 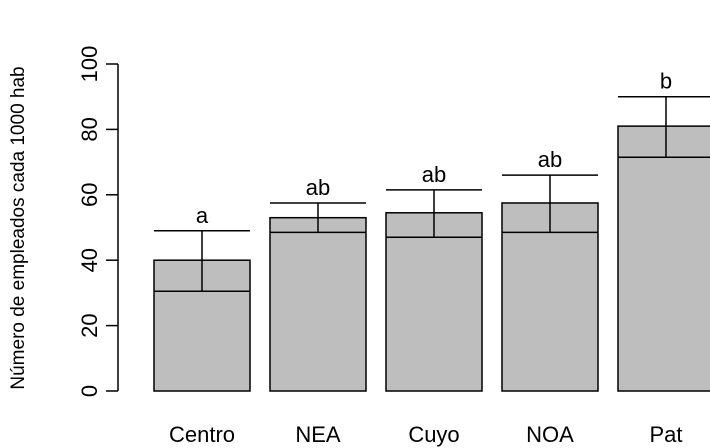 What do you see at coordinates (89, 64) in the screenshot?
I see `y-tick-label: 100` at bounding box center [89, 64].